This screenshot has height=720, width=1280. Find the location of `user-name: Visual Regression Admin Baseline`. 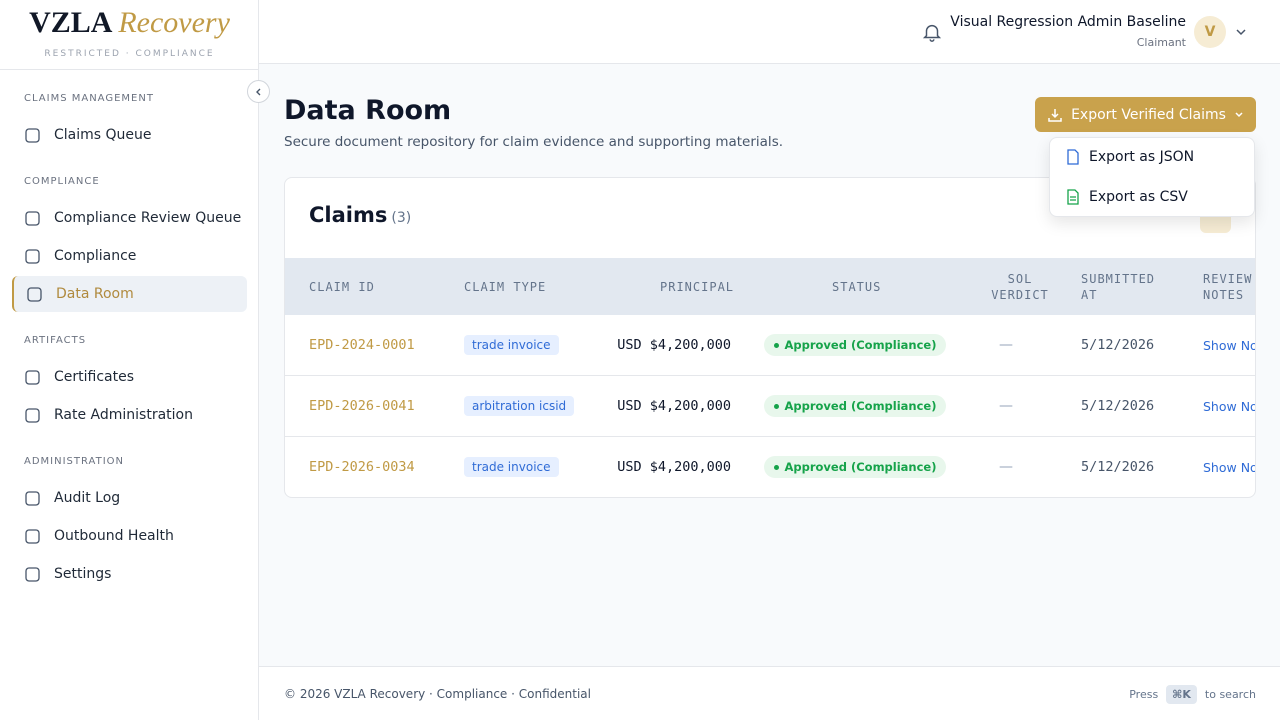

user-name: Visual Regression Admin Baseline is located at coordinates (1068, 22).